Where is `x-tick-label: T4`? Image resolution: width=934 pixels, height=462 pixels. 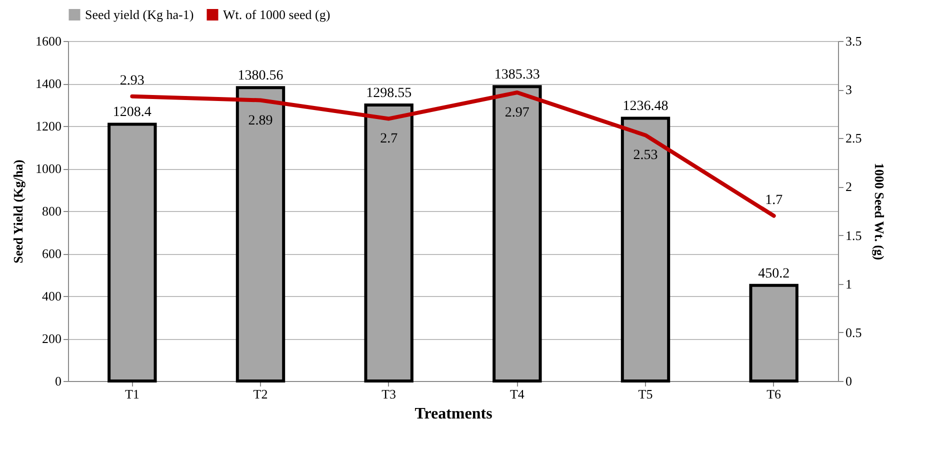 x-tick-label: T4 is located at coordinates (517, 394).